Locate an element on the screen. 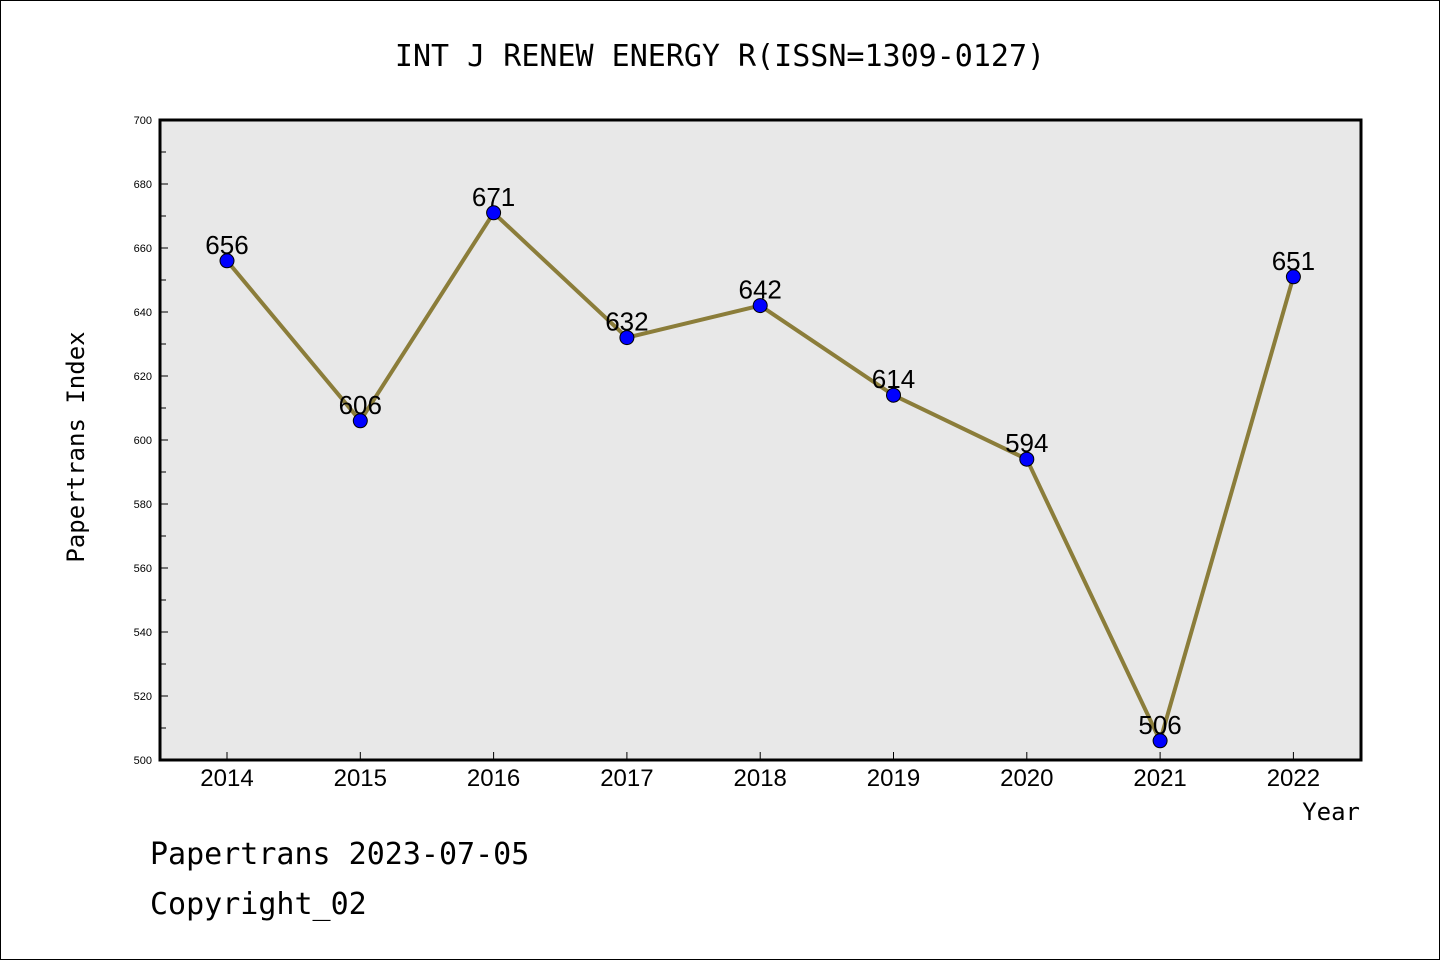  x-tick-label: 2016 is located at coordinates (493, 778).